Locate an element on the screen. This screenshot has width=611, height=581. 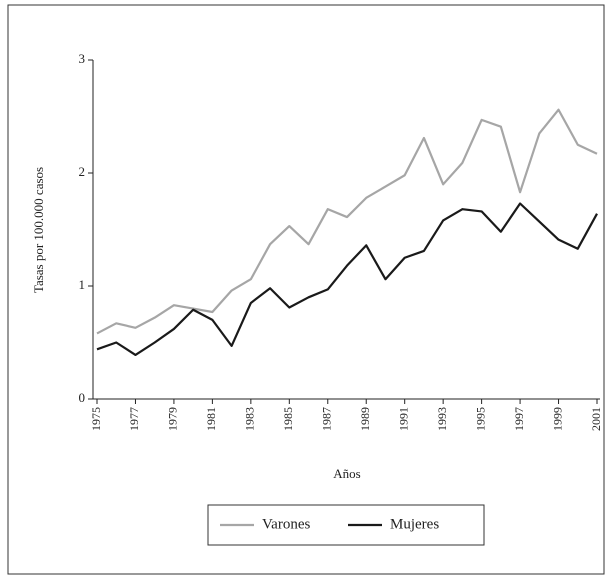
x-tick-label: 1991 is located at coordinates (403, 419).